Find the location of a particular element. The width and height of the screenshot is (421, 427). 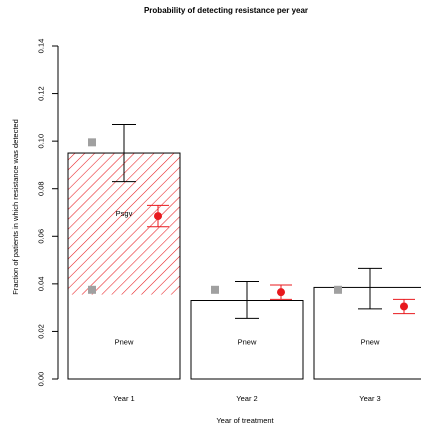

y-tick-label: 0.08 is located at coordinates (41, 188).